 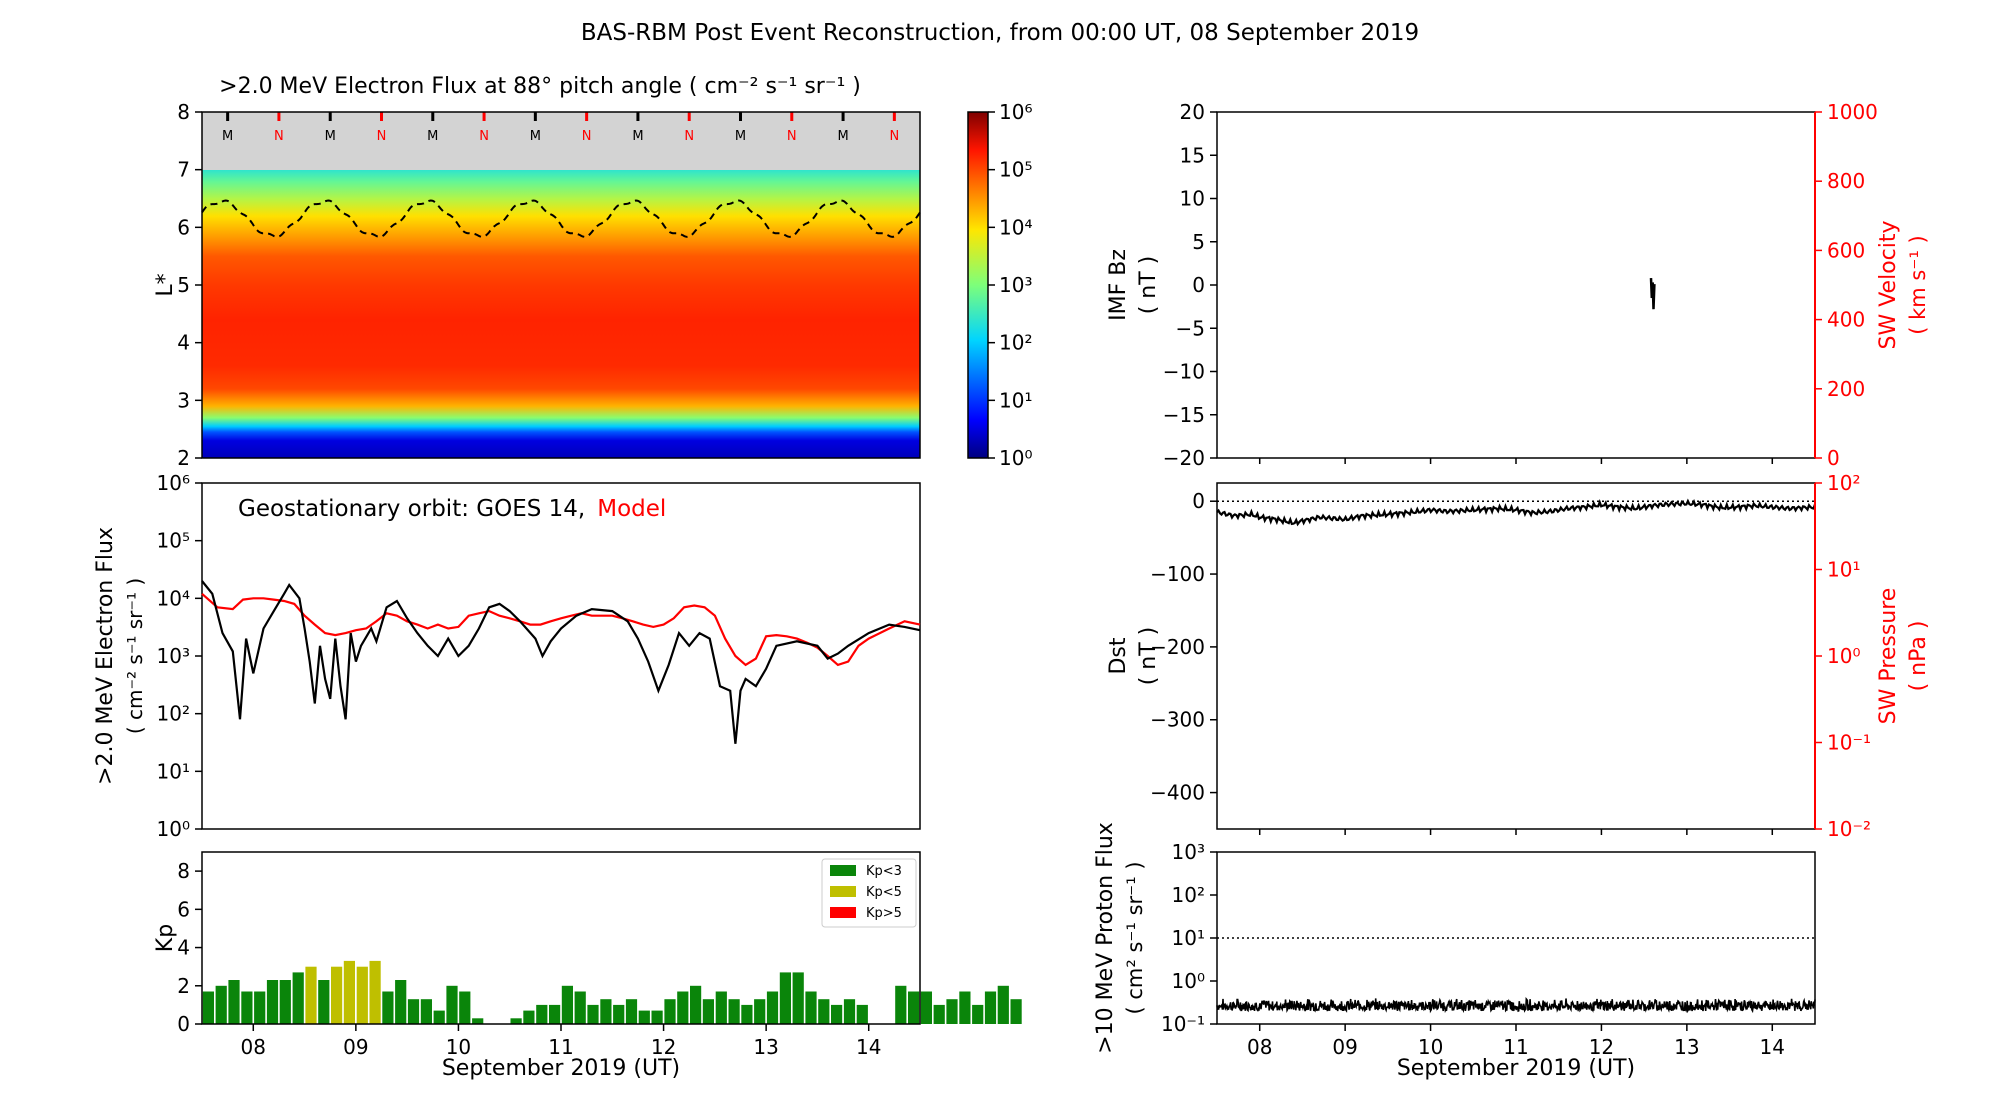 I want to click on left-xlabel: September 2019 (UT), so click(x=561, y=1068).